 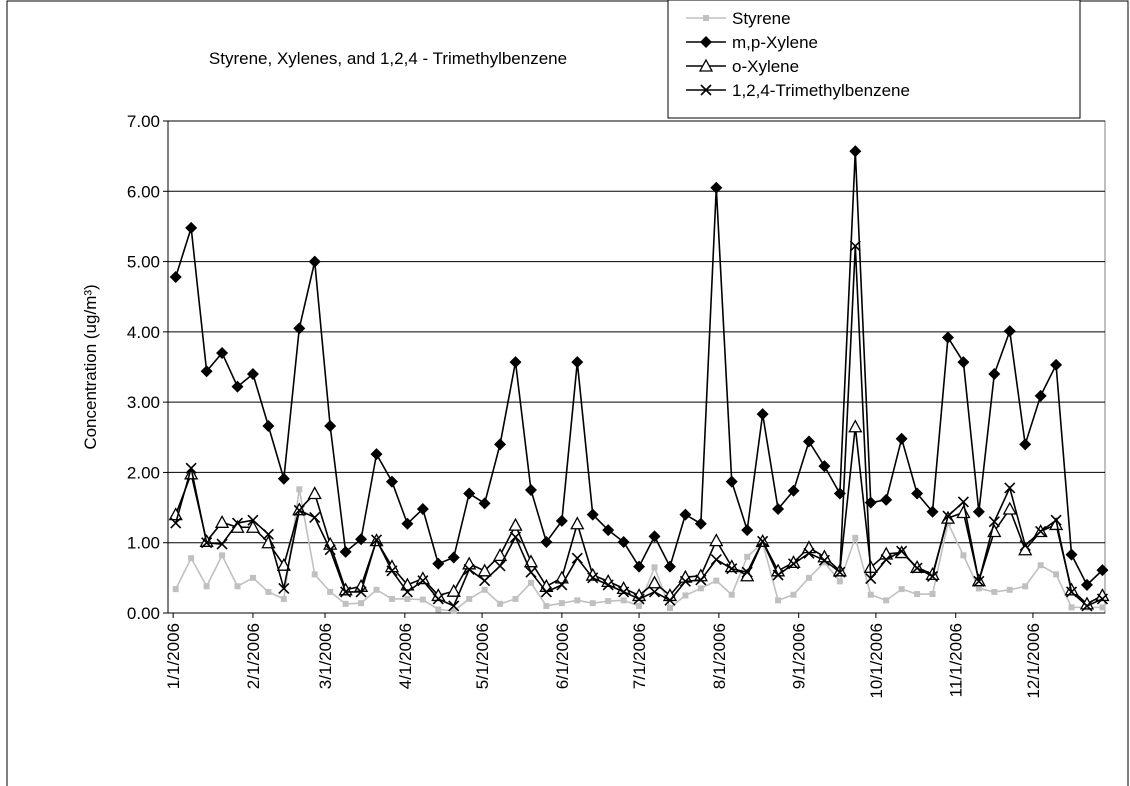 What do you see at coordinates (143, 402) in the screenshot?
I see `y-tick-label: 3.00` at bounding box center [143, 402].